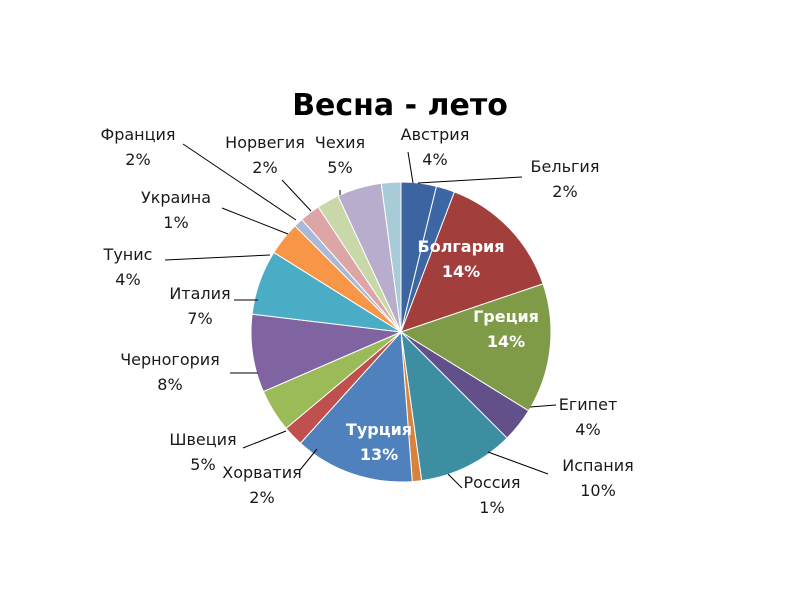 This screenshot has width=800, height=600. Describe the element at coordinates (340, 142) in the screenshot. I see `slice-label-name: Чехия` at that location.